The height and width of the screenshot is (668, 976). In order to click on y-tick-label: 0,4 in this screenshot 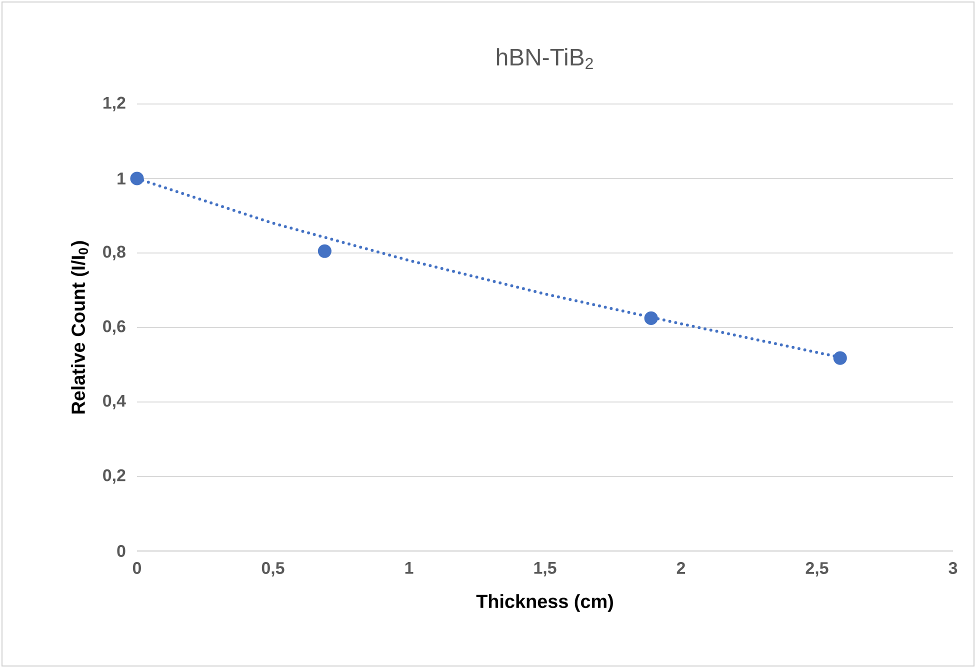, I will do `click(114, 402)`.